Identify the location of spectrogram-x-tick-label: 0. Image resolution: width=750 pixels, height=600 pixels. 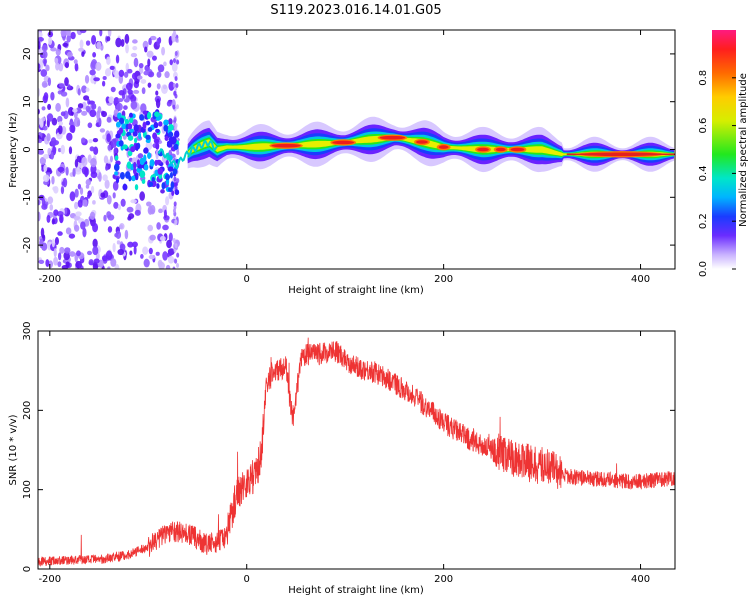
(247, 279).